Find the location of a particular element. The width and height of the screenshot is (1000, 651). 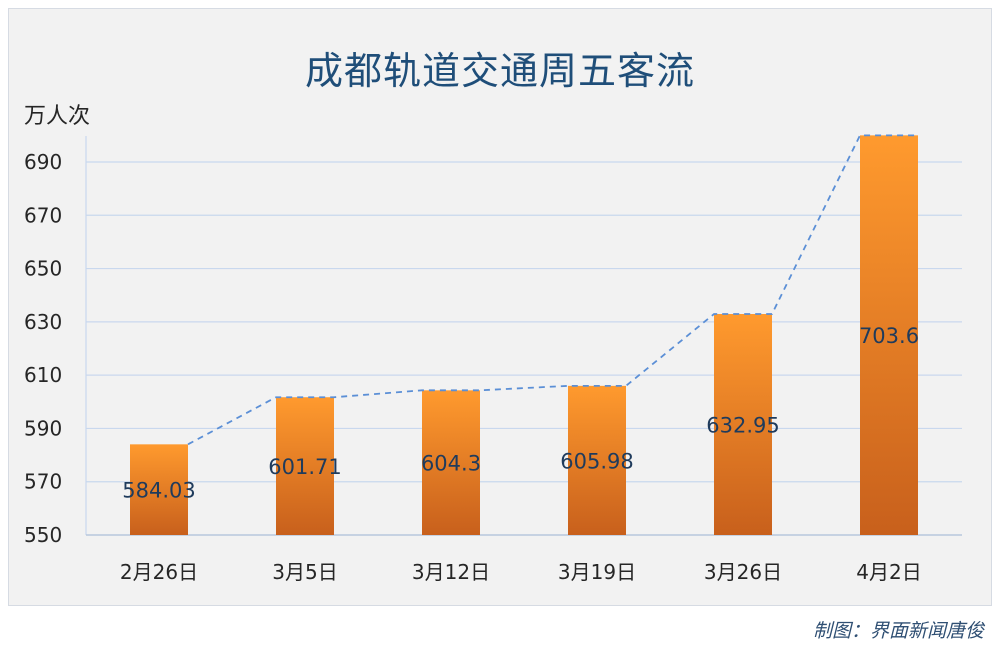

data-label: 632.95 is located at coordinates (742, 425).